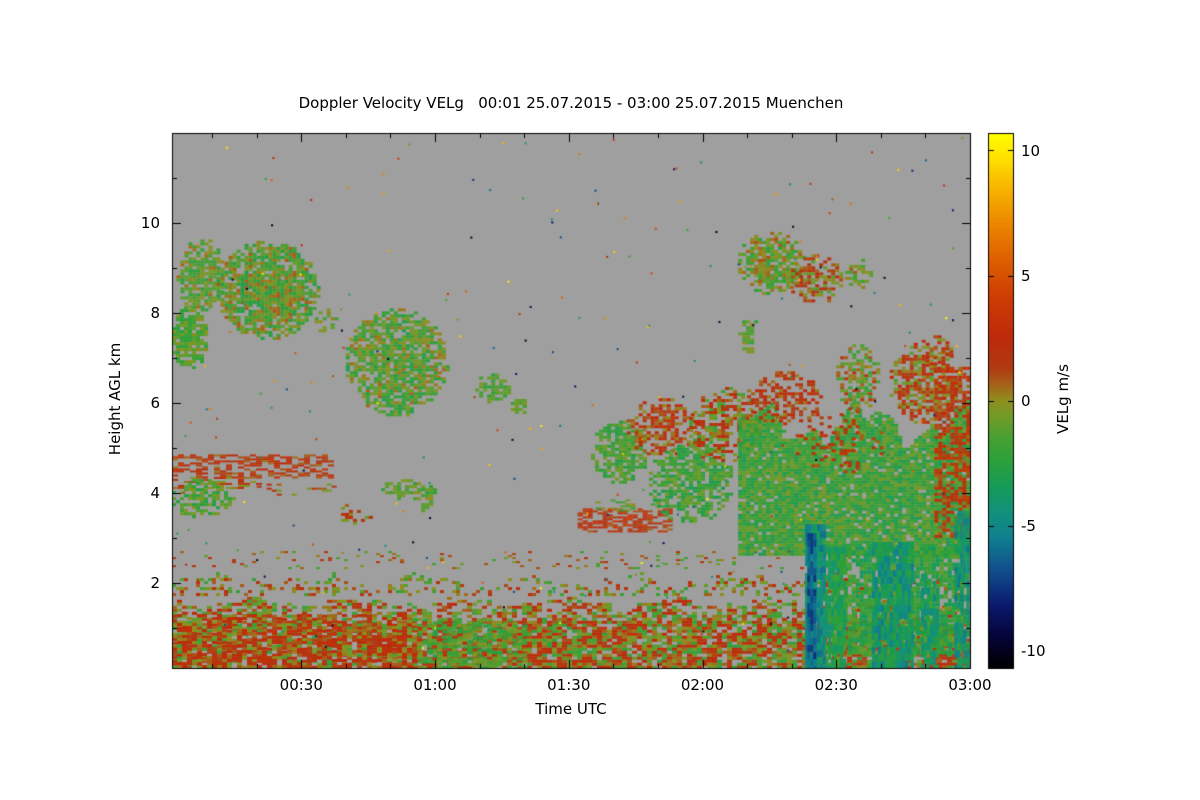 Image resolution: width=1200 pixels, height=800 pixels. I want to click on x-tick-label: 02:30, so click(836, 685).